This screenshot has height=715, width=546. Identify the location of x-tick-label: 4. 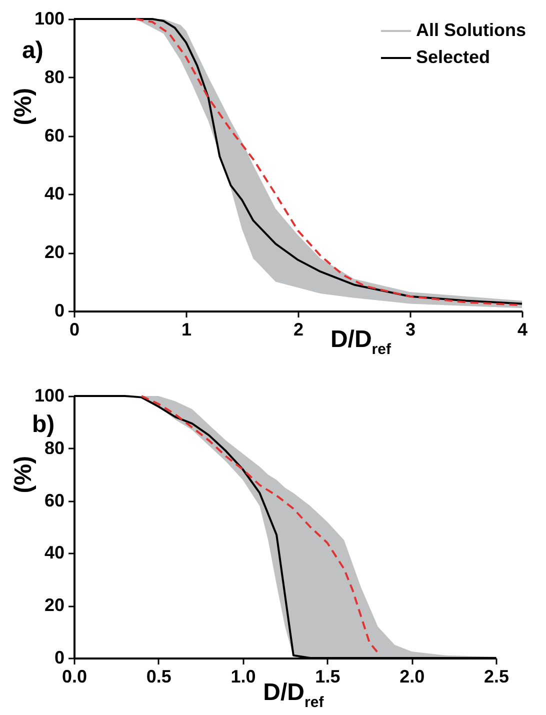
(522, 330).